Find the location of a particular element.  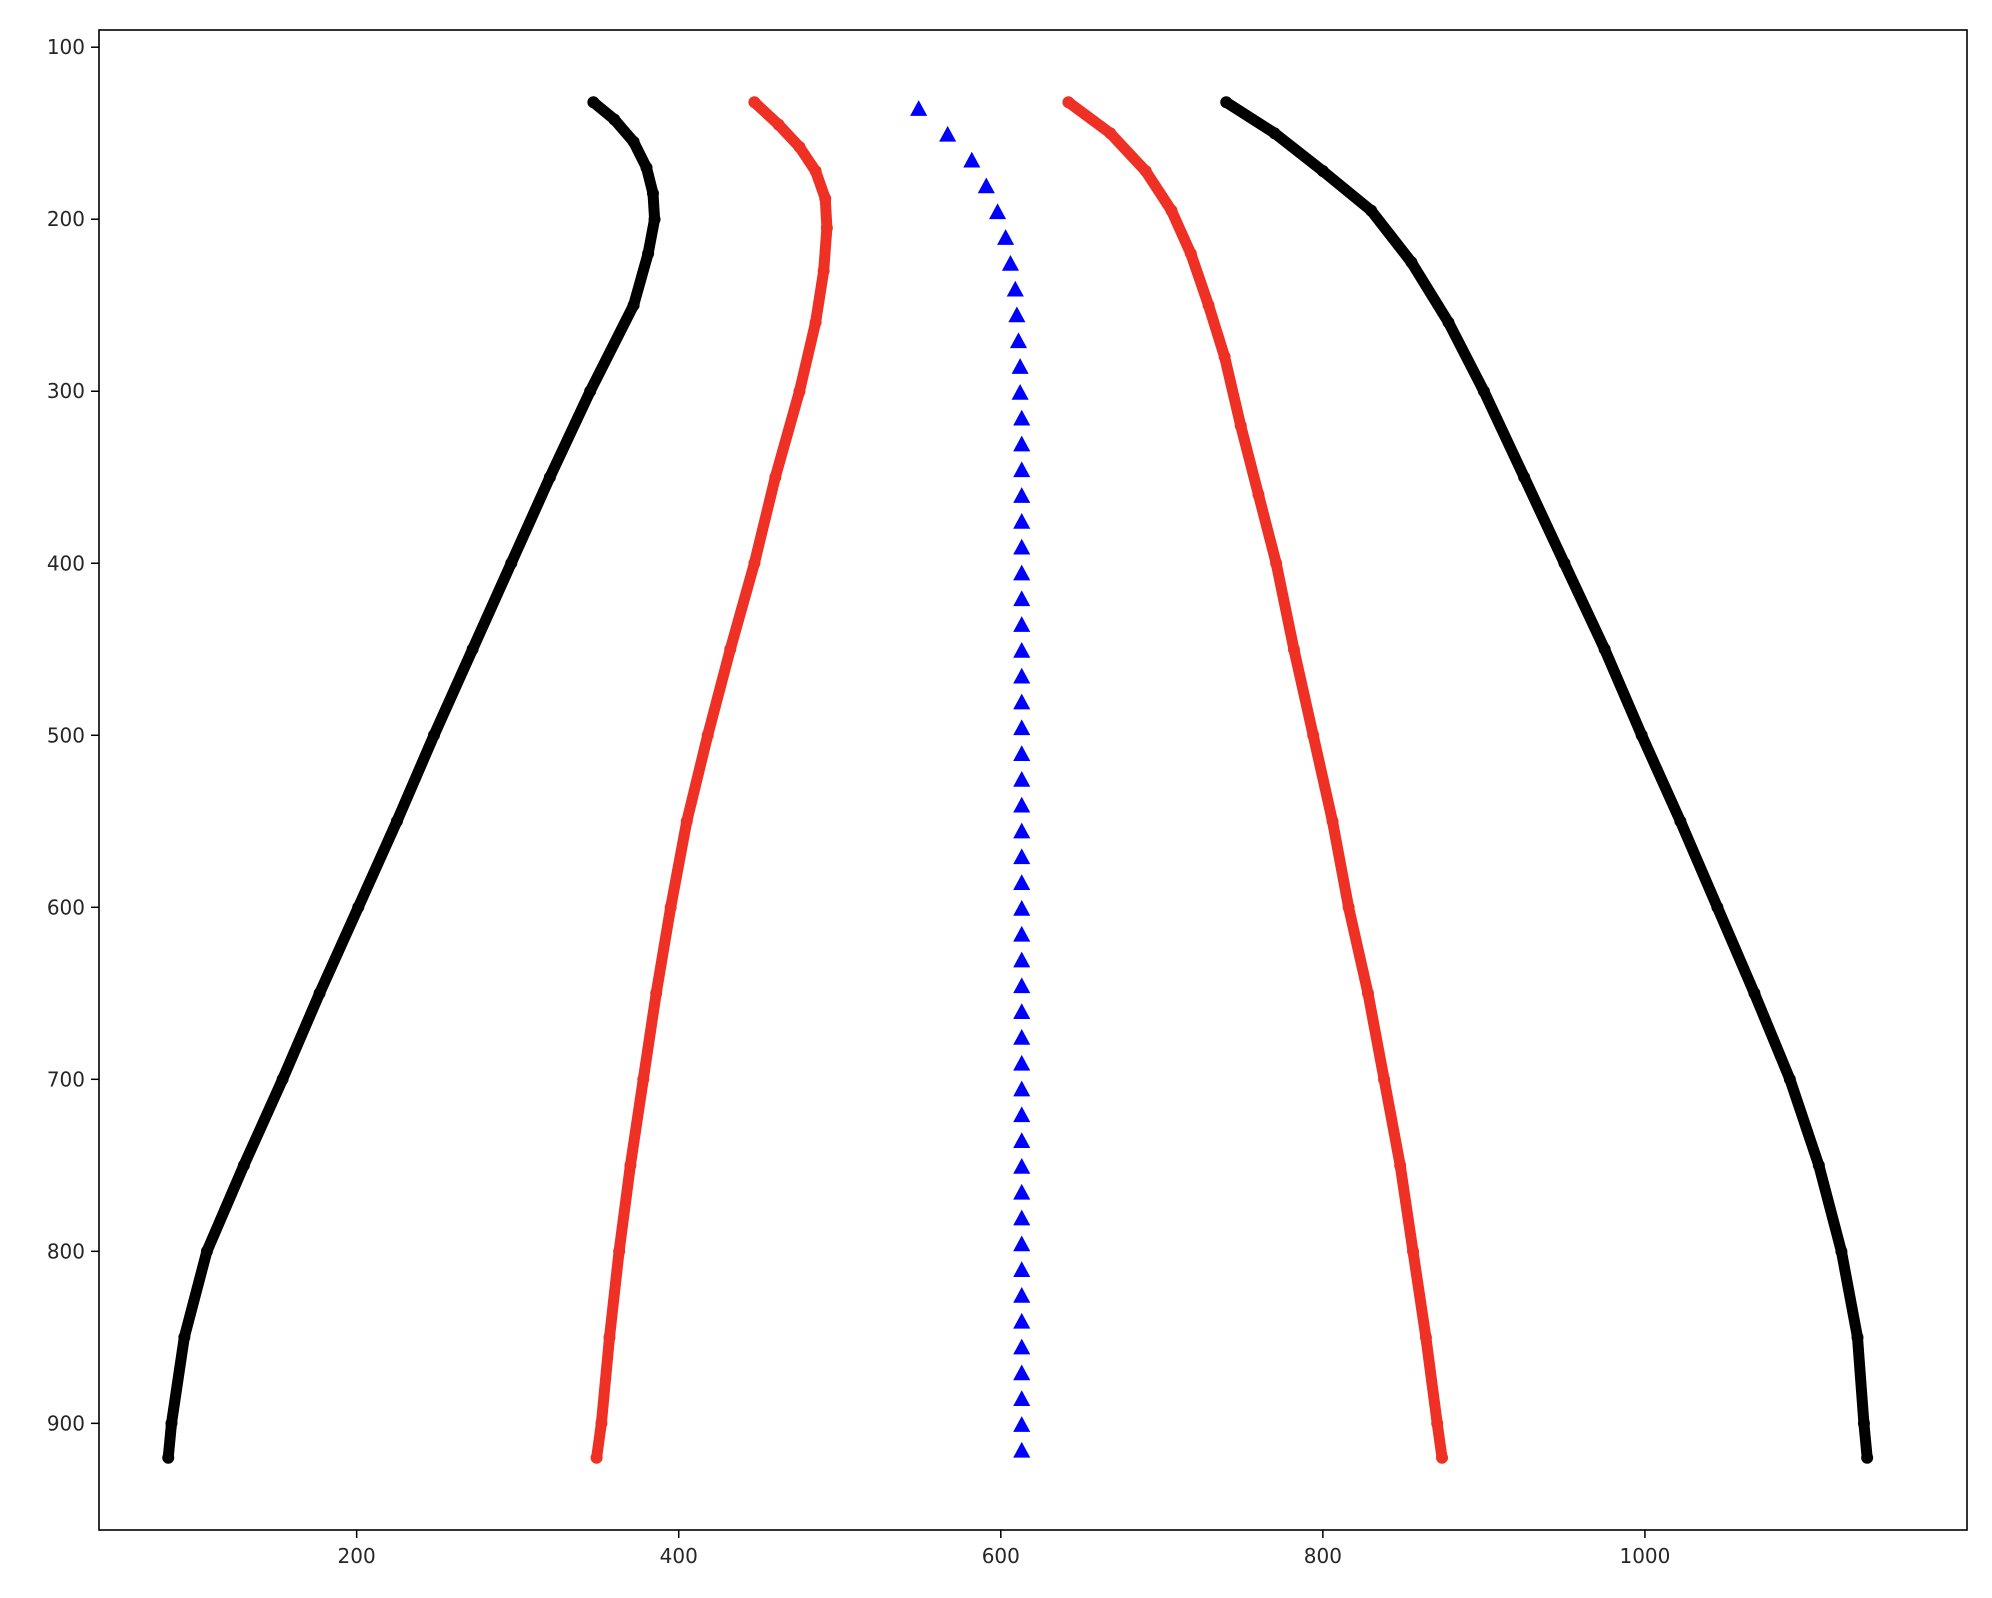

y-tick-label-400: 400 is located at coordinates (66, 563).